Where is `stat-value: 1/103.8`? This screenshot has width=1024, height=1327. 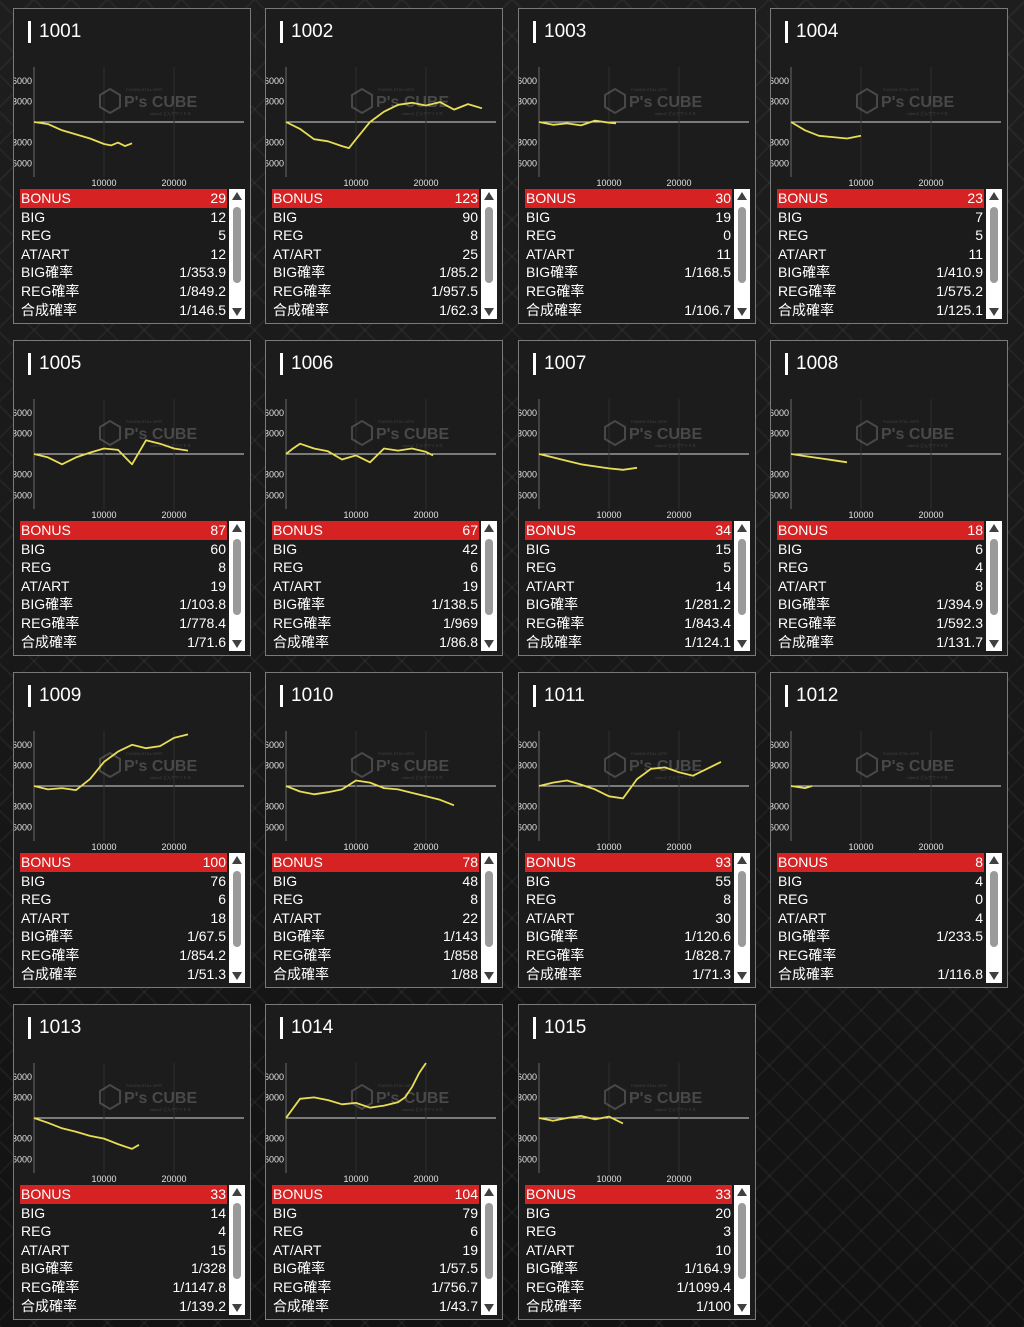
stat-value: 1/103.8 is located at coordinates (202, 604).